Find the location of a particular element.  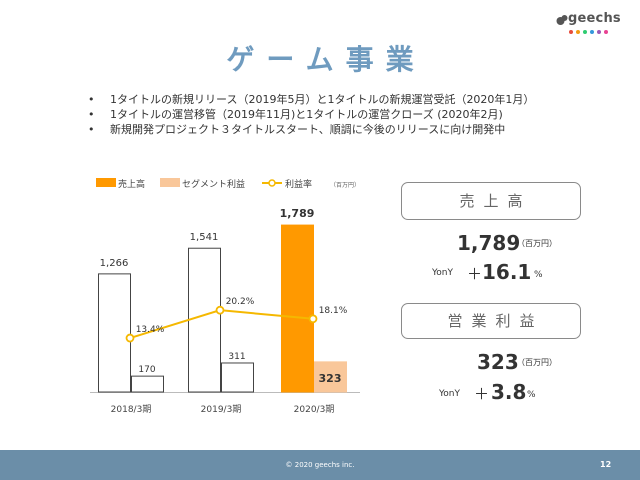

sales-sign: ＋ is located at coordinates (475, 274).